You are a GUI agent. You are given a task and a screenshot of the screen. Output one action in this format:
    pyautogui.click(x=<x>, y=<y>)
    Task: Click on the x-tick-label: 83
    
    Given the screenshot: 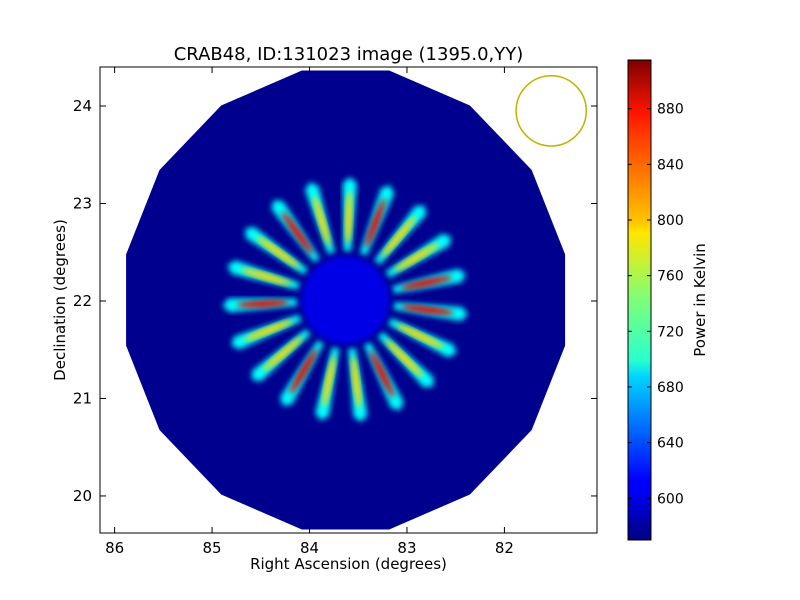 What is the action you would take?
    pyautogui.click(x=406, y=548)
    